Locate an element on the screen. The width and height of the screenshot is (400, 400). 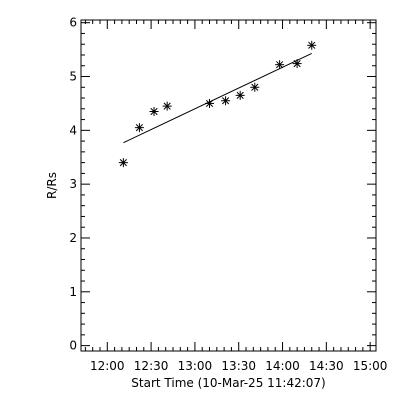
y-tick-label: 2 is located at coordinates (73, 238).